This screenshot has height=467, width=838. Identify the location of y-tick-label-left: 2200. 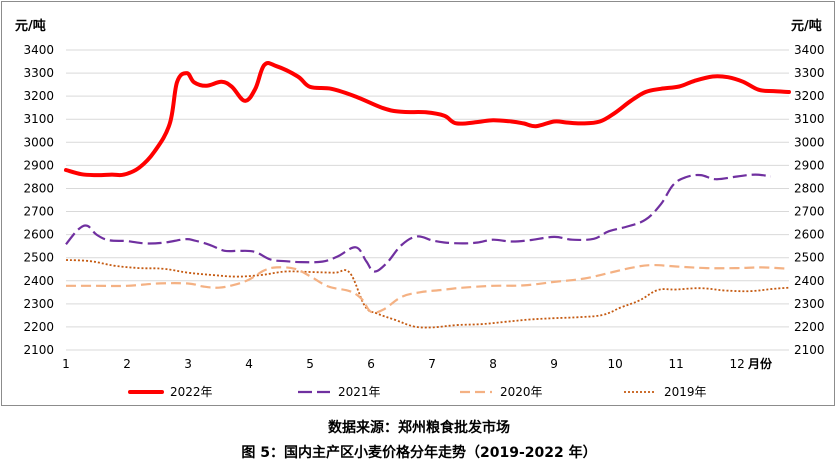
(38, 327).